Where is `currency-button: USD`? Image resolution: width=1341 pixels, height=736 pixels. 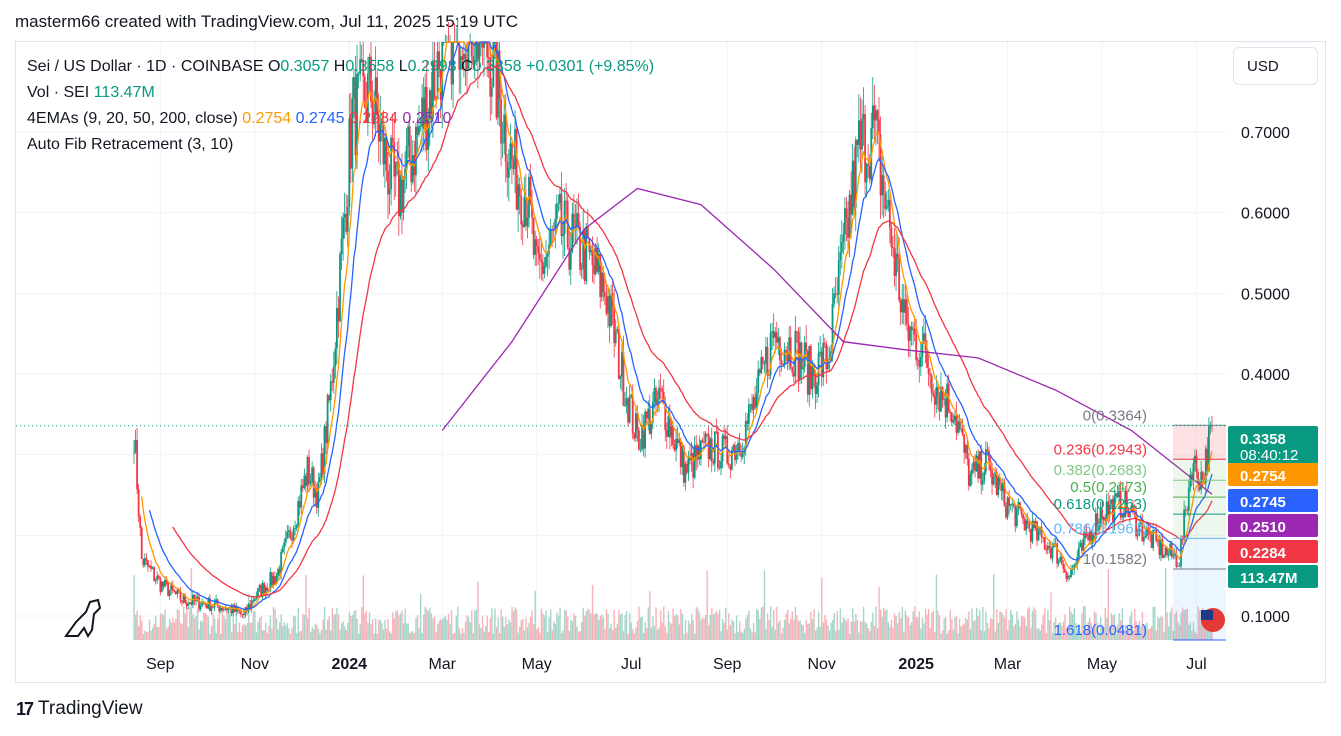
currency-button: USD is located at coordinates (1275, 66).